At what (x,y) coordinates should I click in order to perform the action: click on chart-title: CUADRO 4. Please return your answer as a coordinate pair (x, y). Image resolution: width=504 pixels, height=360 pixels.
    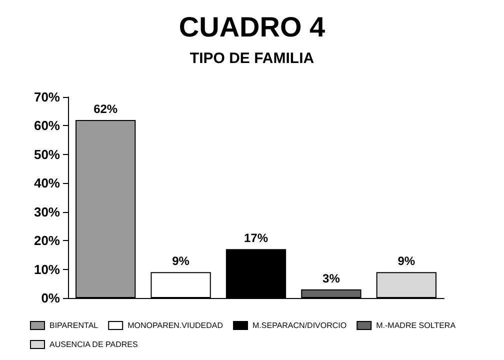
    Looking at the image, I should click on (252, 27).